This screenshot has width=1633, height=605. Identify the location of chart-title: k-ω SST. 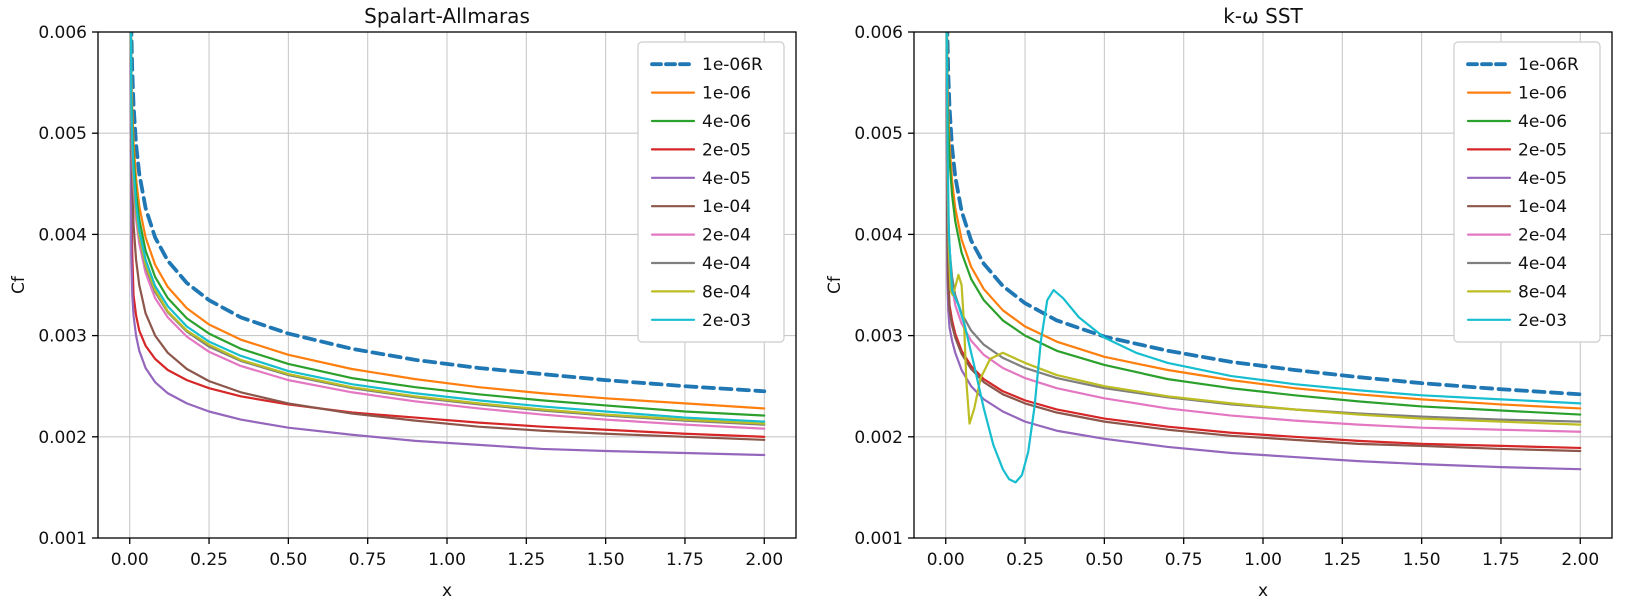
(1263, 16).